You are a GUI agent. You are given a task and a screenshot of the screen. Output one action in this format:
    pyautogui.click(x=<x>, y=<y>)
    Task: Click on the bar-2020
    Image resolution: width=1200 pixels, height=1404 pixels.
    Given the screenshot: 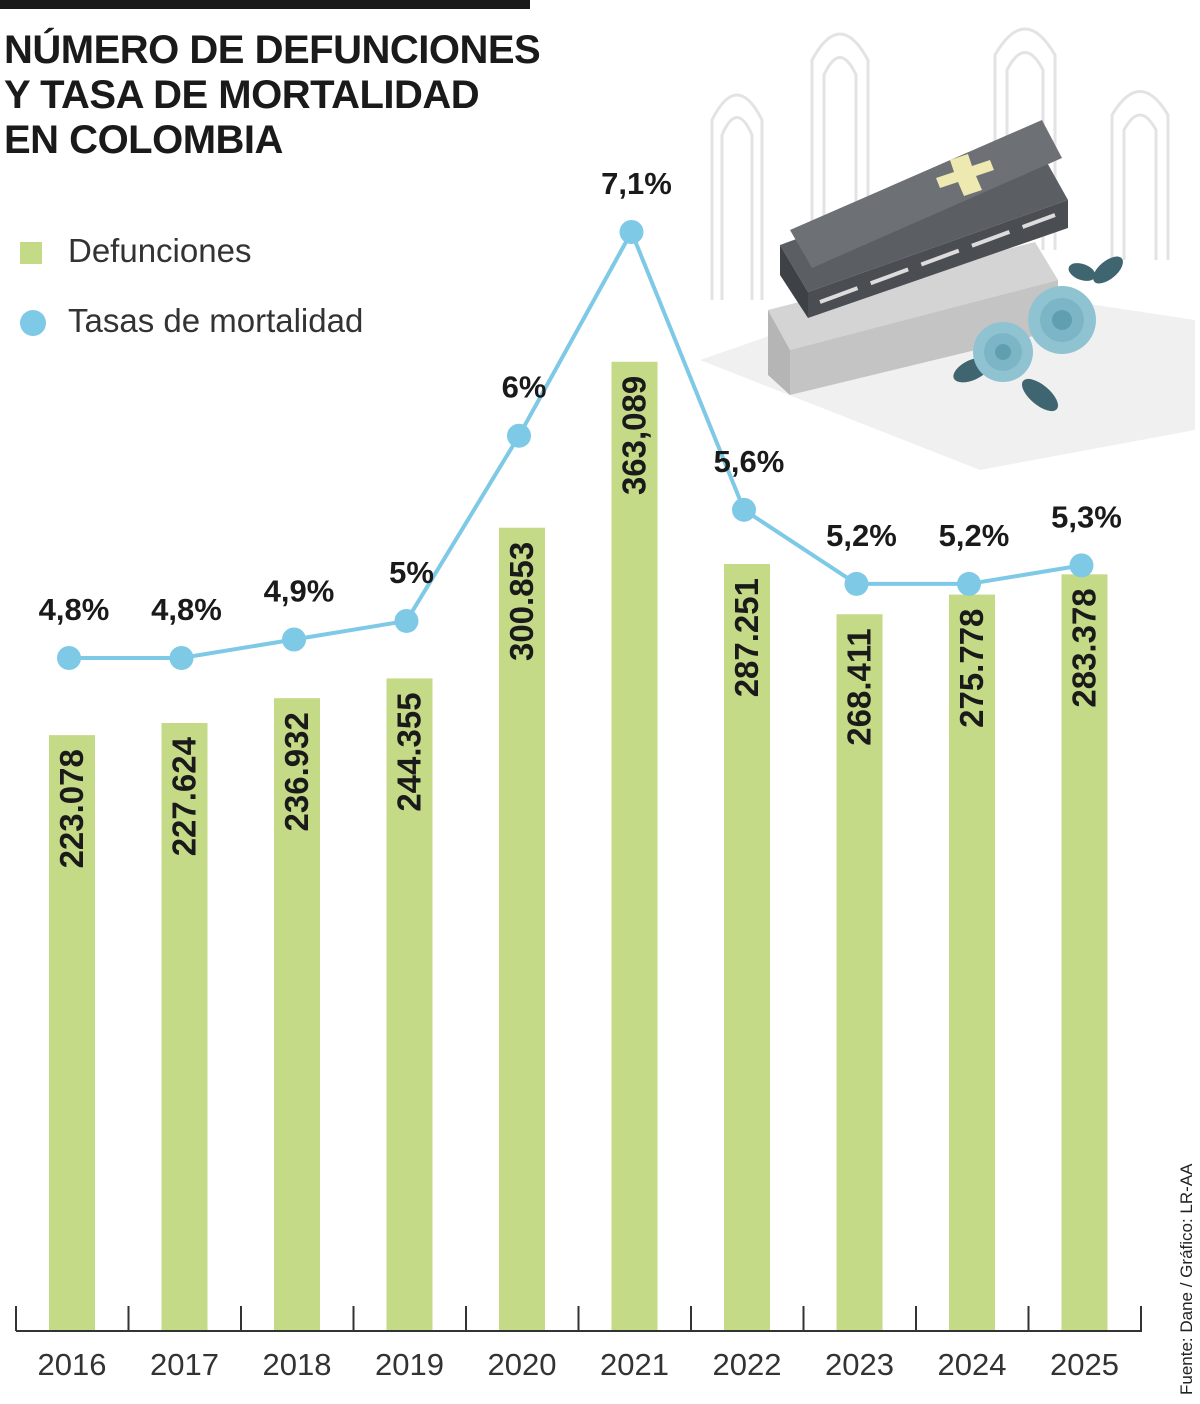 What is the action you would take?
    pyautogui.click(x=522, y=928)
    